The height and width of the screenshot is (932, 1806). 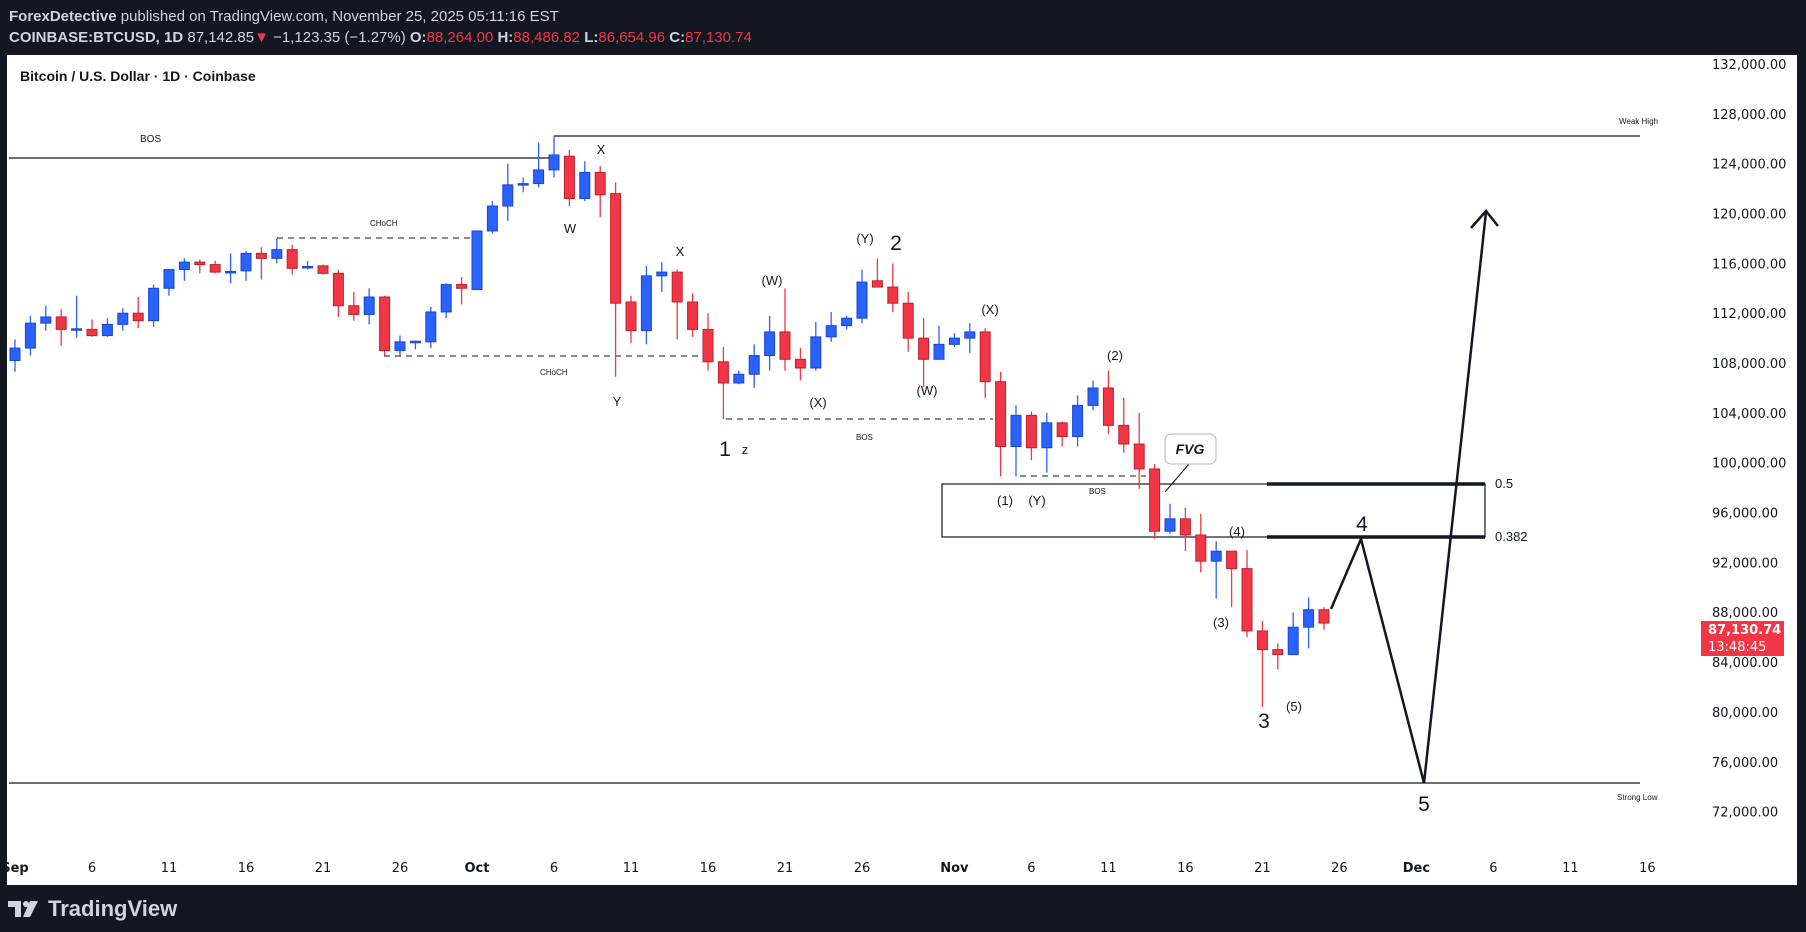 What do you see at coordinates (63, 16) in the screenshot?
I see `author-name: ForexDetective` at bounding box center [63, 16].